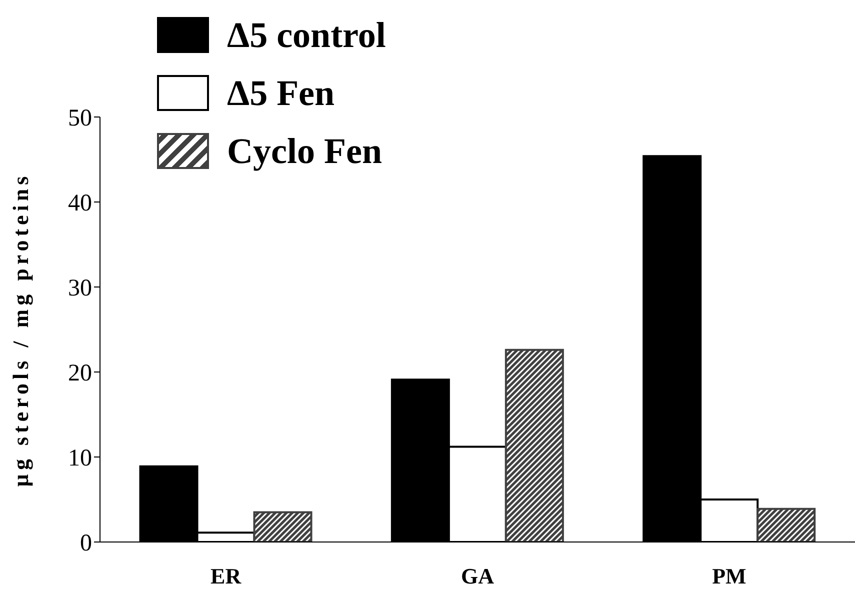  I want to click on x-tick-label: ER, so click(226, 576).